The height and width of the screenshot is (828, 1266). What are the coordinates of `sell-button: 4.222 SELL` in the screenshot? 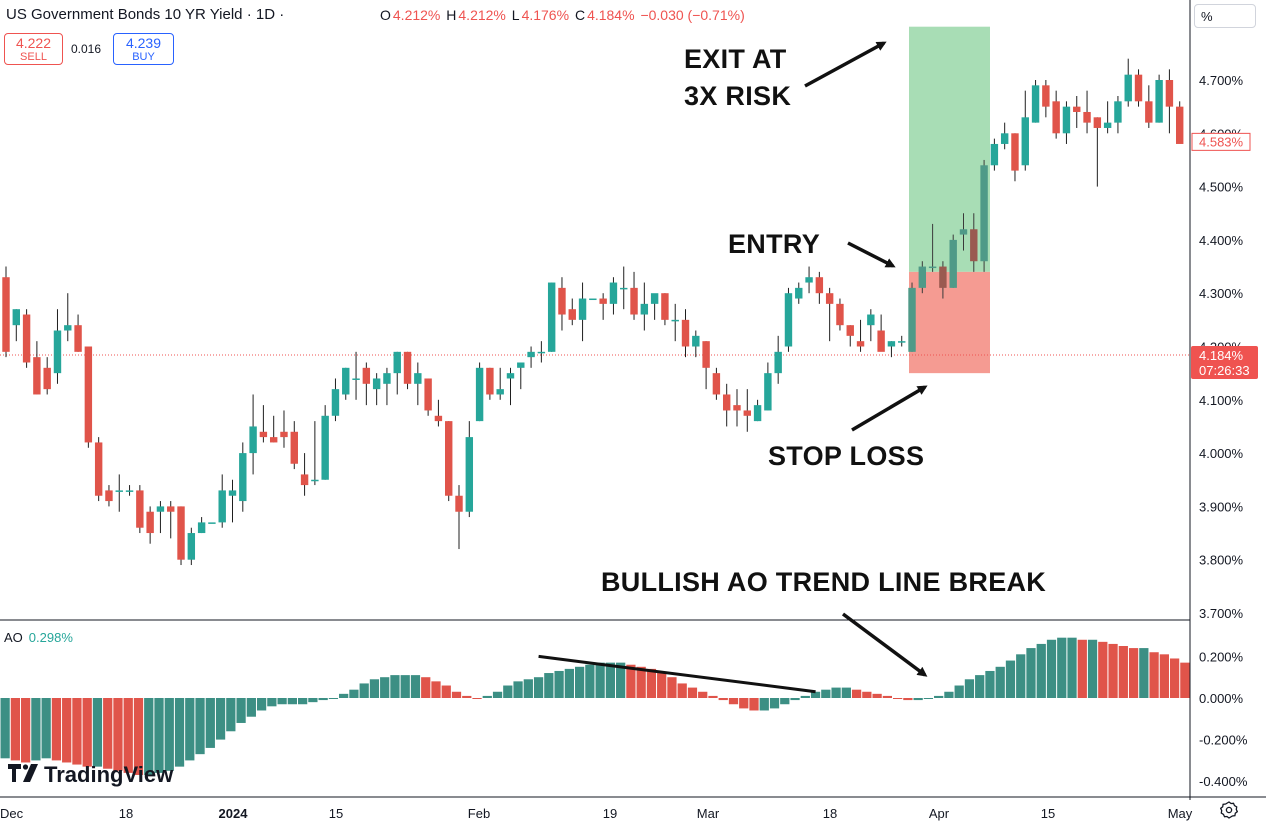 It's located at (33, 49).